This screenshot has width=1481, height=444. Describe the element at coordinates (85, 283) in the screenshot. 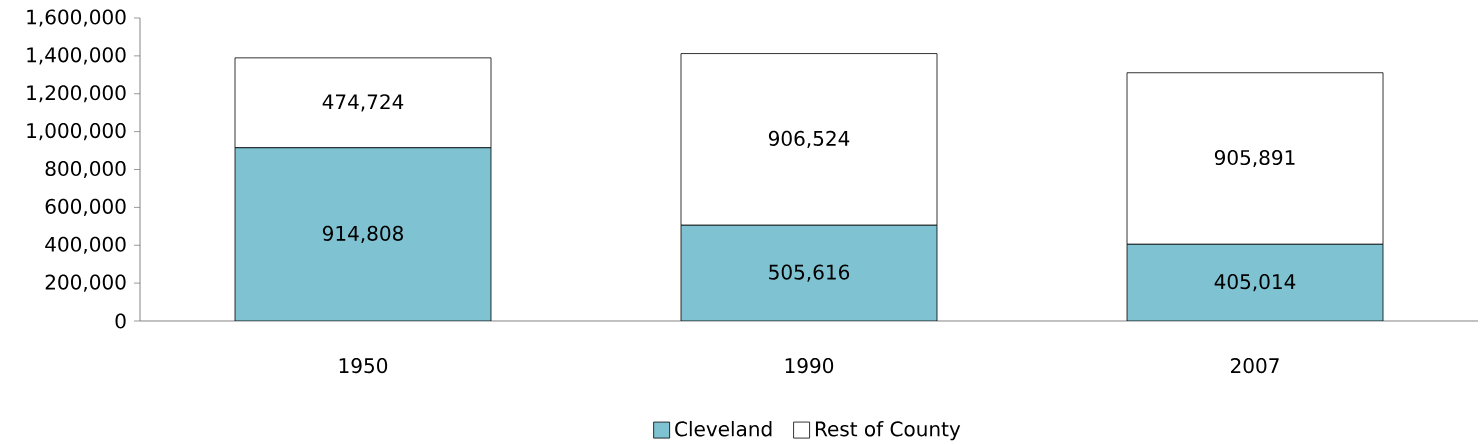

I see `y-tick-label: 200,000` at that location.